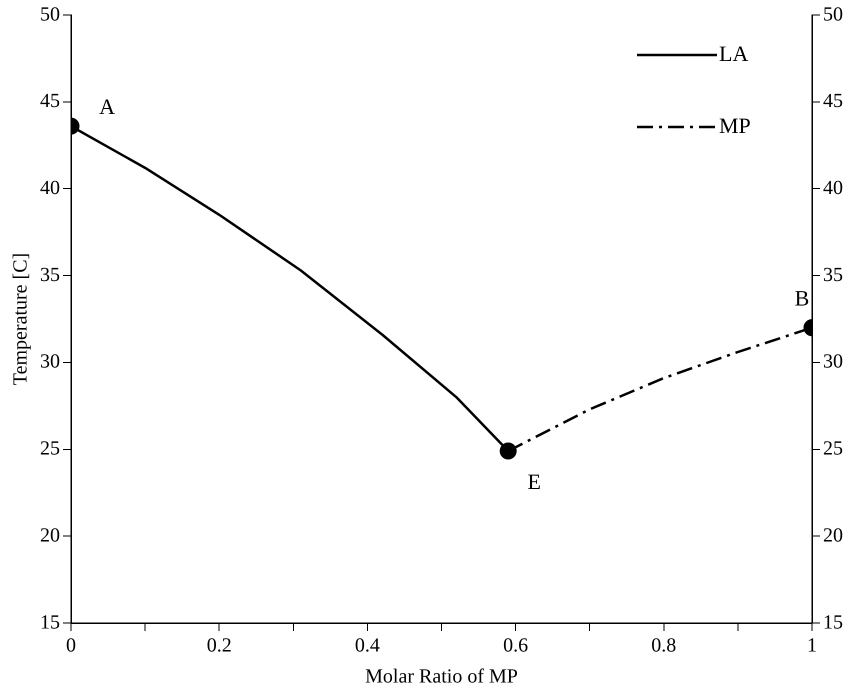 The width and height of the screenshot is (856, 698). I want to click on y-tick-label: 20, so click(50, 535).